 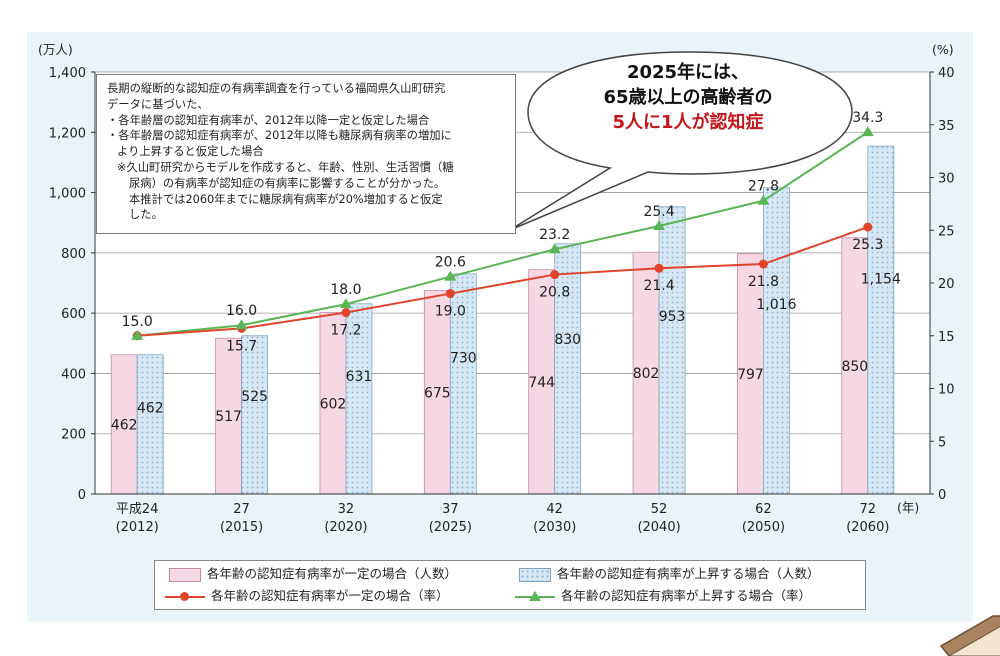 I want to click on legend-line-green, so click(x=535, y=596).